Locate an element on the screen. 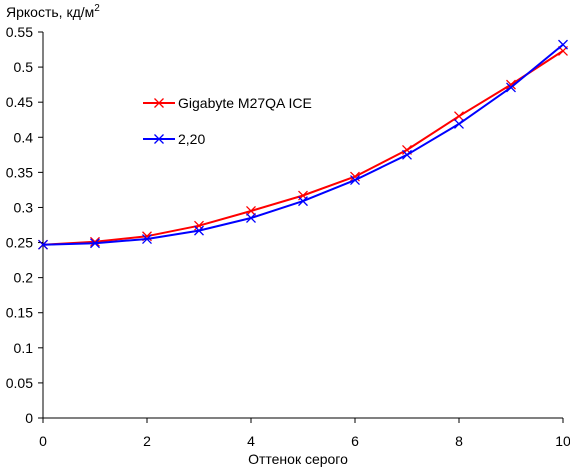 The height and width of the screenshot is (468, 570). y-axis-ticks: 0 0.05 0.1 0.15 0.2 0.25 0.3 0.35 0.4 0.45 0.5 0.55 is located at coordinates (24, 225).